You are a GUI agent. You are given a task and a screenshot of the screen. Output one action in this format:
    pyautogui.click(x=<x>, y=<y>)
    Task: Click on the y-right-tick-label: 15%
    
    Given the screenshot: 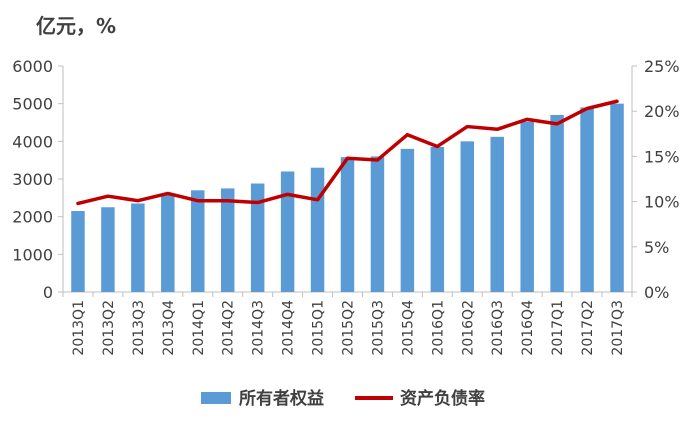 What is the action you would take?
    pyautogui.click(x=662, y=156)
    